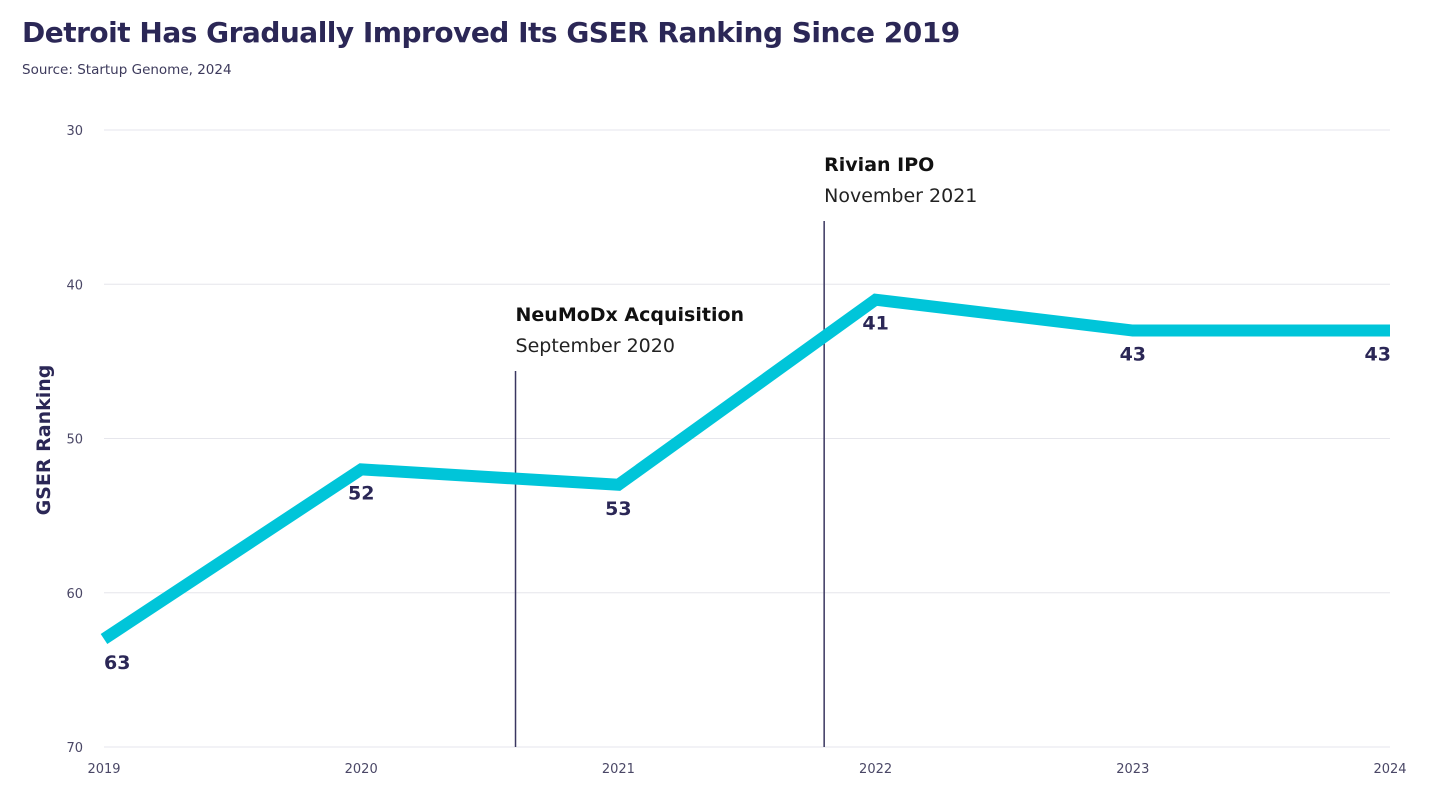  What do you see at coordinates (361, 493) in the screenshot?
I see `data-label: 52` at bounding box center [361, 493].